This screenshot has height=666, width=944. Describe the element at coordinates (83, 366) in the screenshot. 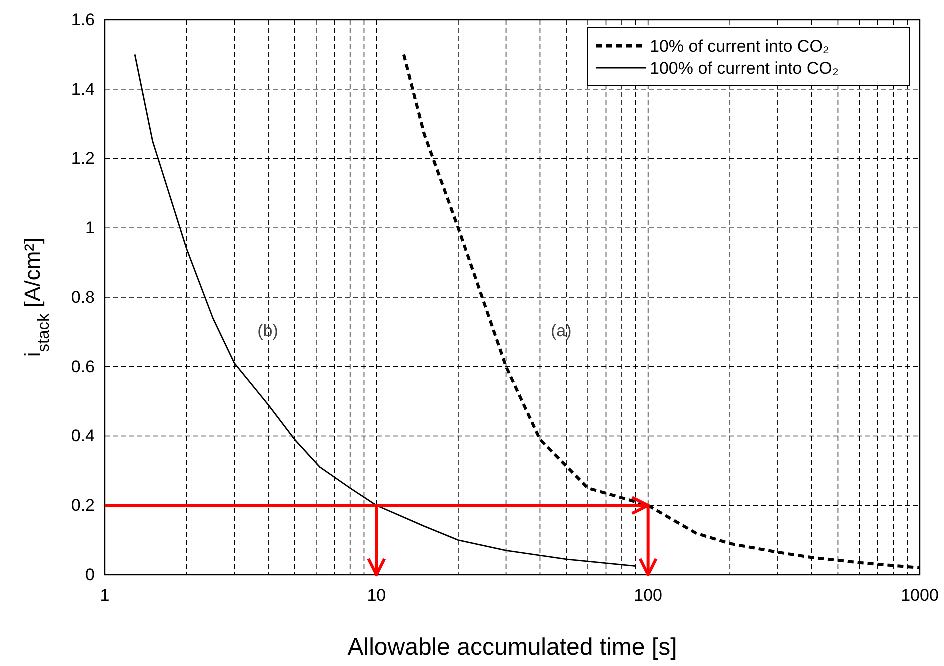

I see `y-tick-label: 0.6` at that location.